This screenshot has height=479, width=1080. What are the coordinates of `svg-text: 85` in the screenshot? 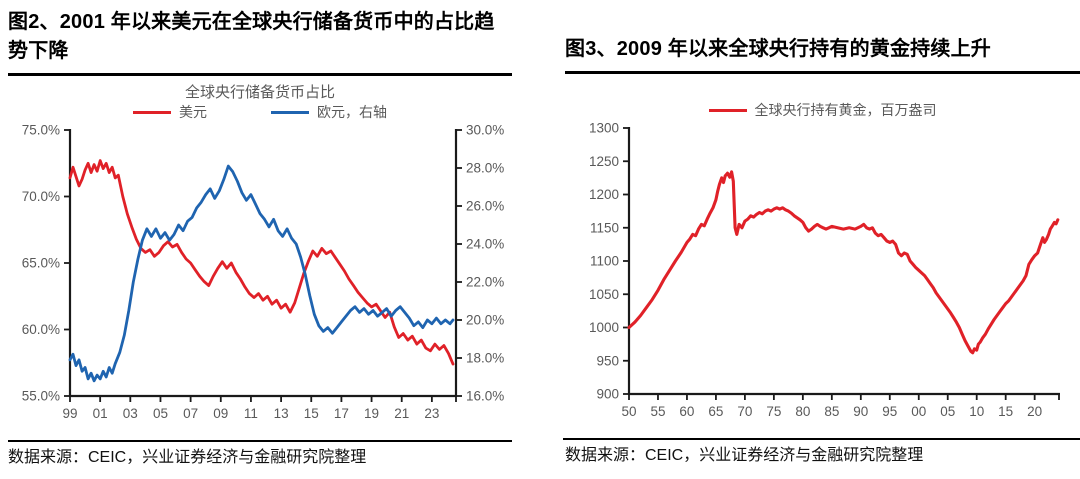 It's located at (831, 411).